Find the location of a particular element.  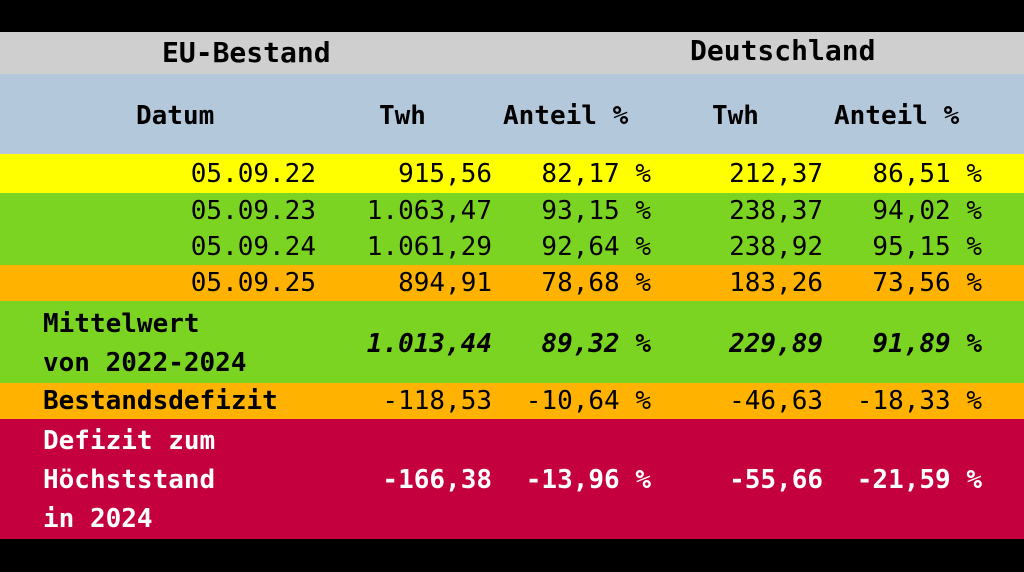

row-2023-eu-twh: 1.063,47 is located at coordinates (429, 211).